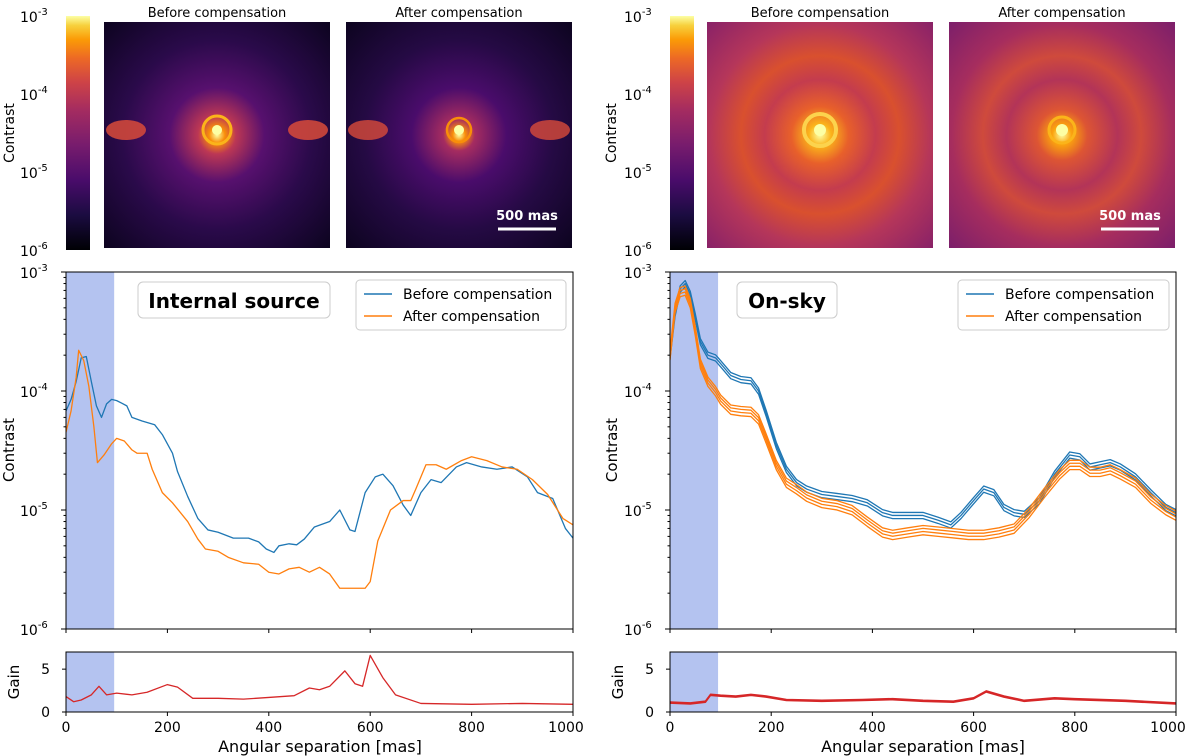 The image size is (1200, 756). Describe the element at coordinates (638, 16) in the screenshot. I see `svg-text: 10⁻³` at that location.